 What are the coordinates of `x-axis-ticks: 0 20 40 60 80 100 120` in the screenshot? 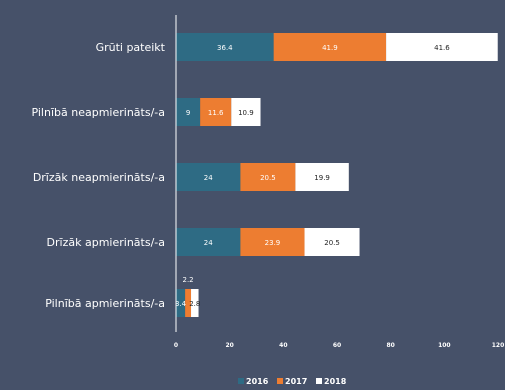 It's located at (339, 345).